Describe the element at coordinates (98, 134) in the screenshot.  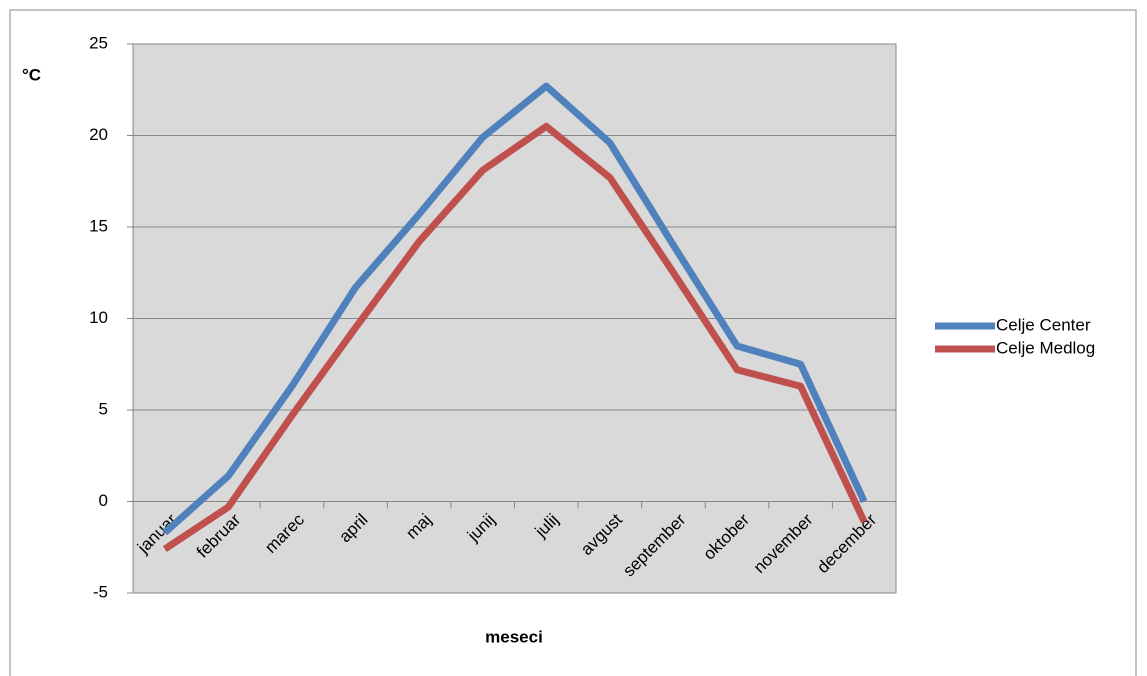
I see `y-tick-label: 20` at that location.